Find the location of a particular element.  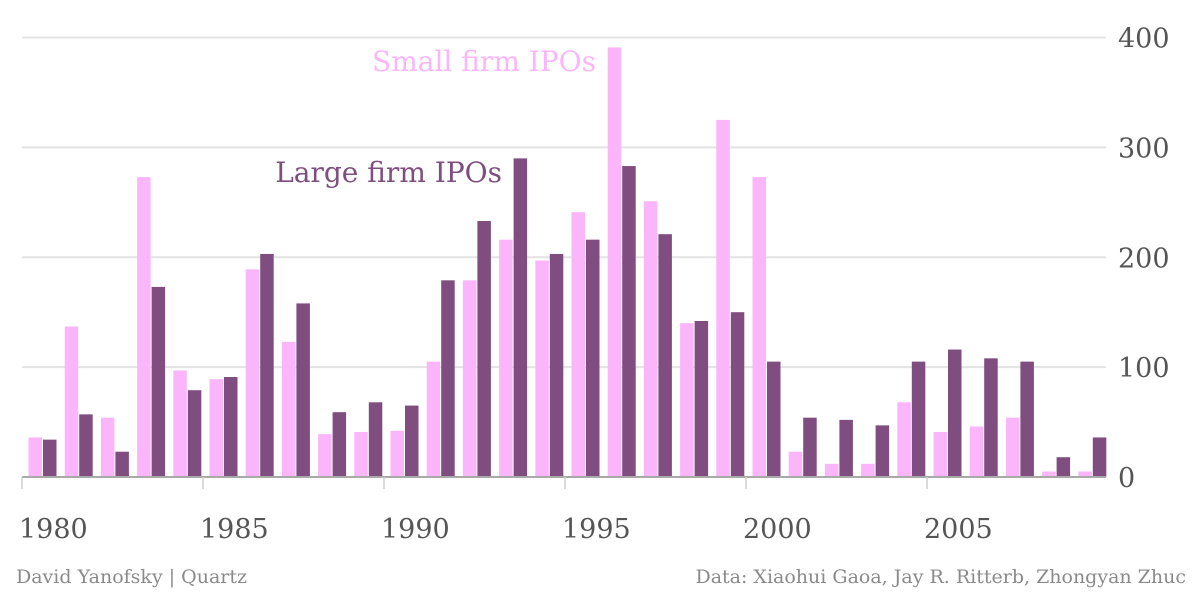

x-tick-label: 1980 is located at coordinates (53, 529).